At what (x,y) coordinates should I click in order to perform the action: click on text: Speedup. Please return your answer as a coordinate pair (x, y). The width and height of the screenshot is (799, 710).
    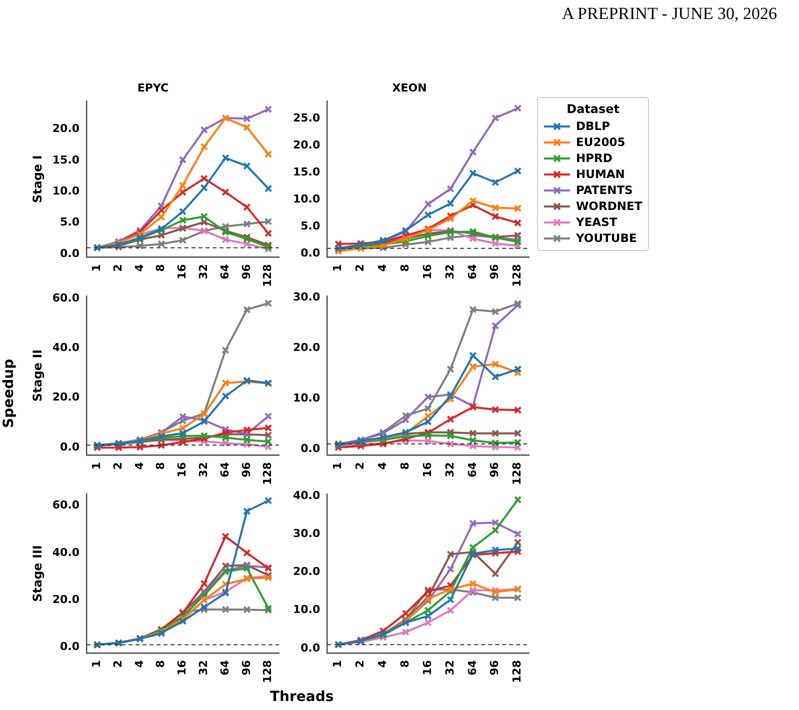
    Looking at the image, I should click on (9, 393).